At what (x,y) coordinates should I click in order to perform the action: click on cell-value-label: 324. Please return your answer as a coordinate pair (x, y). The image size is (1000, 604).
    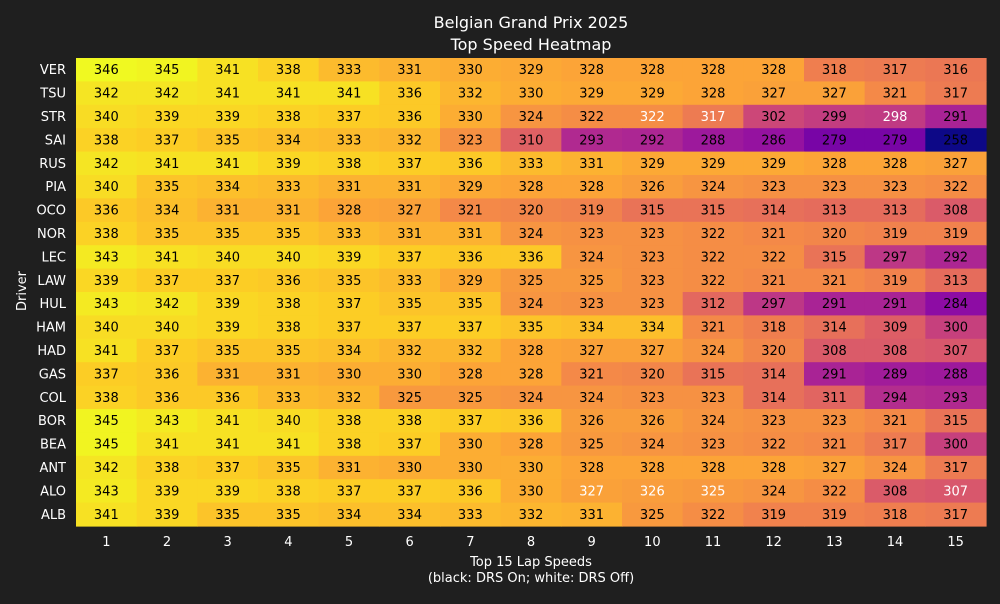
    Looking at the image, I should click on (652, 445).